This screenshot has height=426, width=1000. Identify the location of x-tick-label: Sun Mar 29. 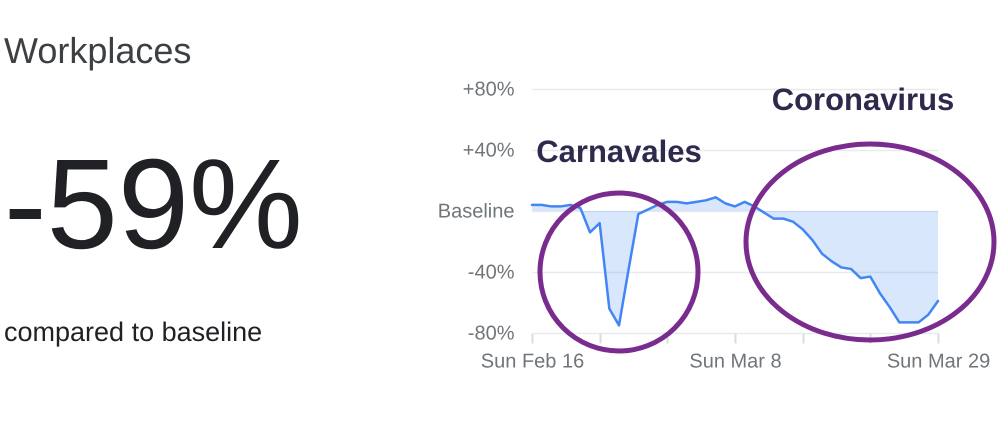
(938, 361).